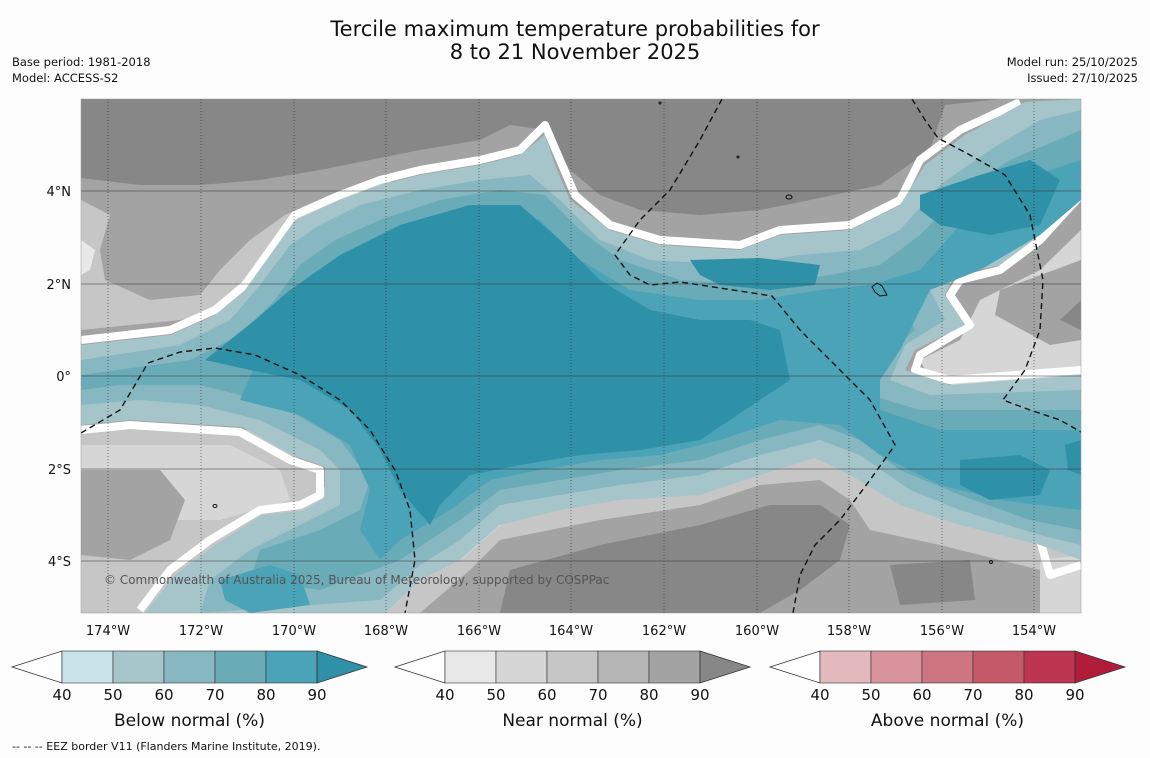 The height and width of the screenshot is (758, 1150). I want to click on lon-tick-label: 160°W, so click(757, 631).